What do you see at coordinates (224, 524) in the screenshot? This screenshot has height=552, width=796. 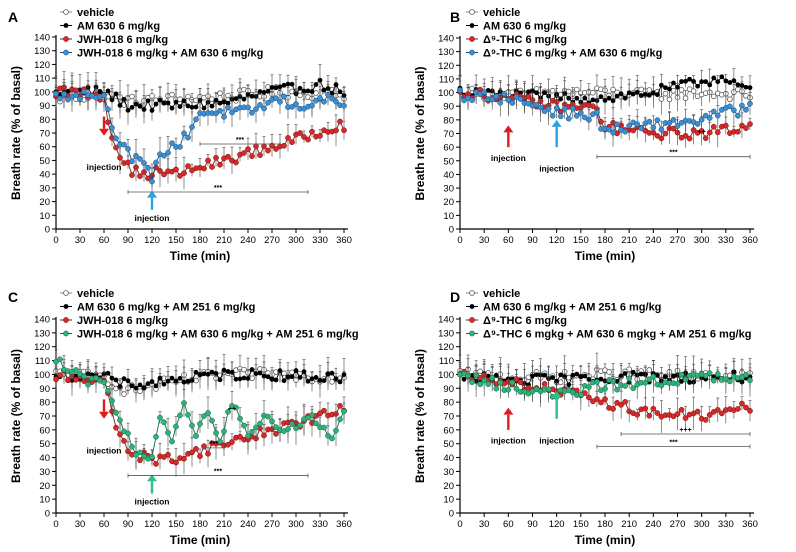 I see `panel-c-x-tick-label: 210` at bounding box center [224, 524].